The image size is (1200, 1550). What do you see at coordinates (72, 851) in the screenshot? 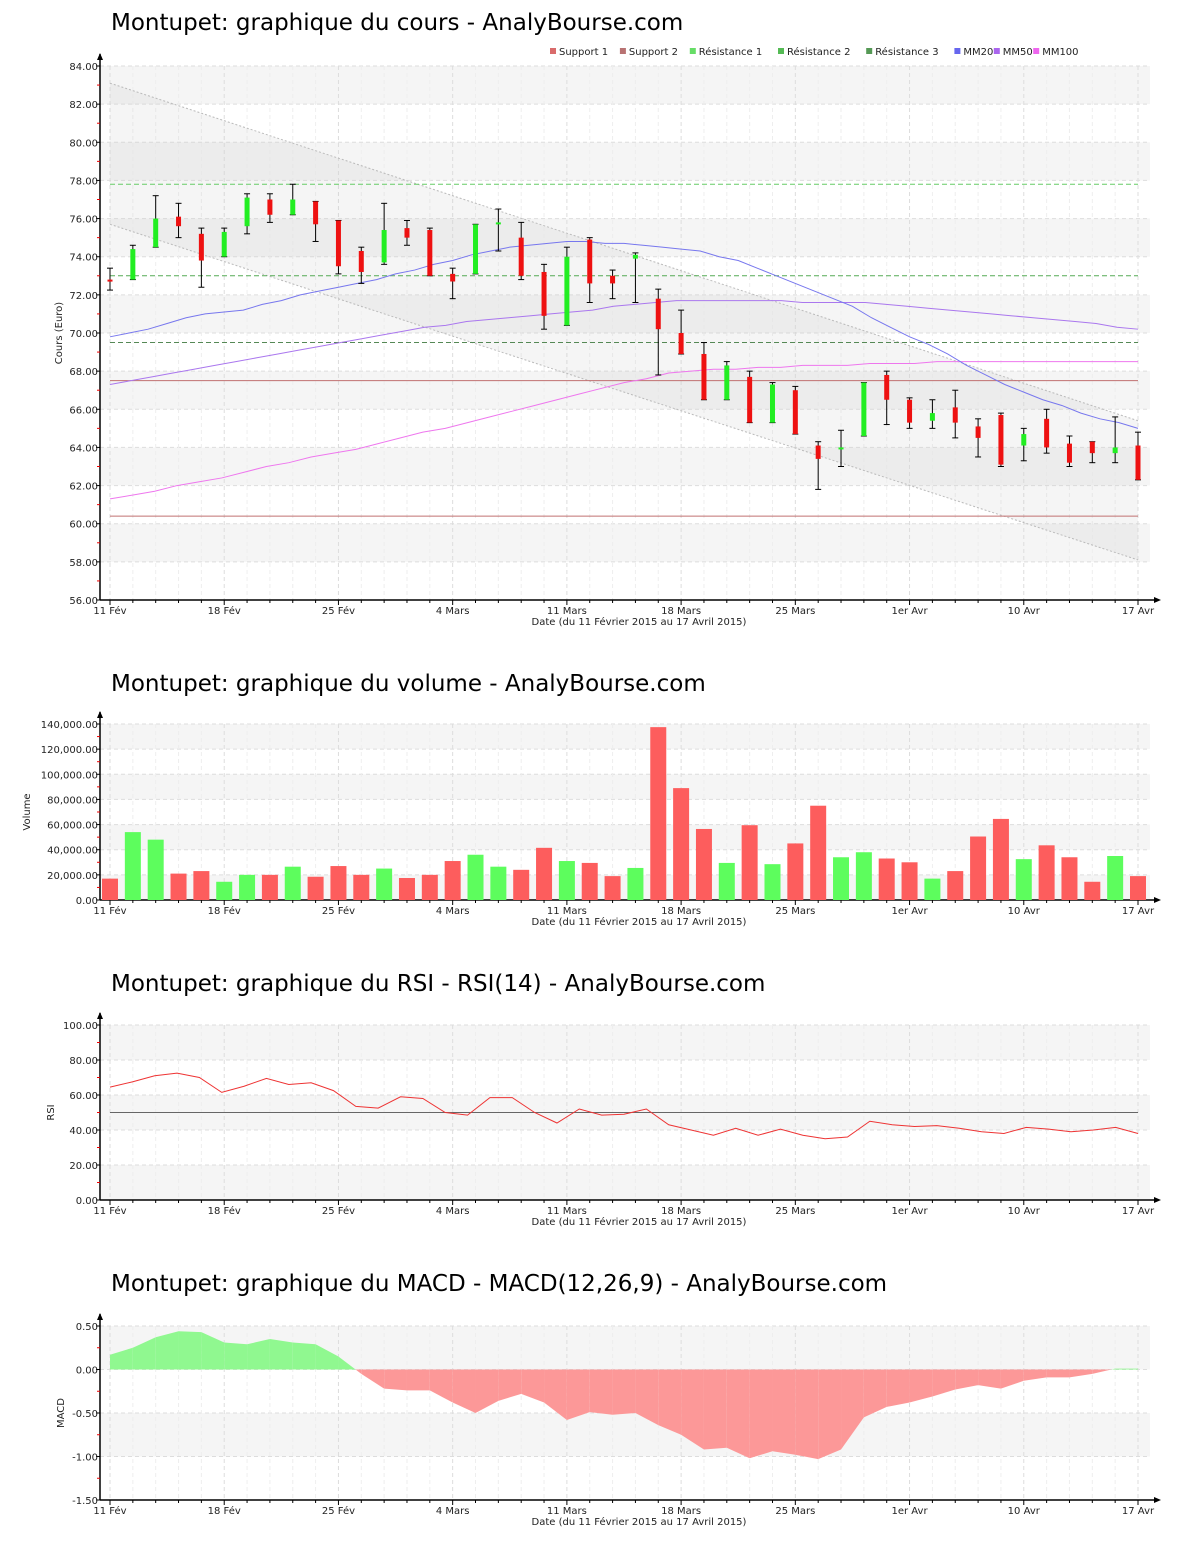
I see `y-tick-label: 40,000.00` at bounding box center [72, 851].